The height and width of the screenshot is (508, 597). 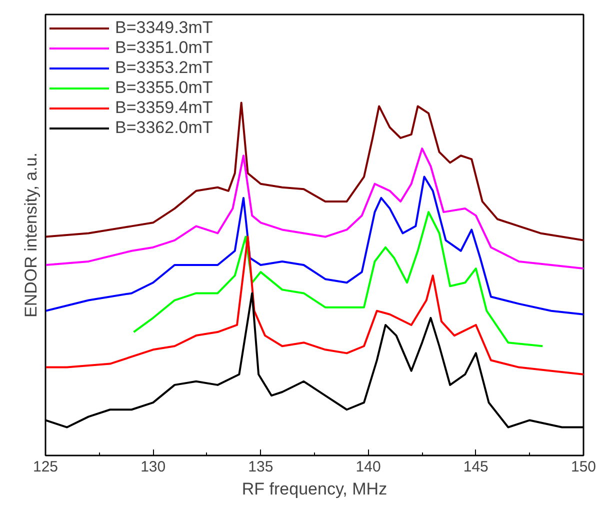 What do you see at coordinates (31, 235) in the screenshot?
I see `y-axis-title: ENDOR intensity, a.u.` at bounding box center [31, 235].